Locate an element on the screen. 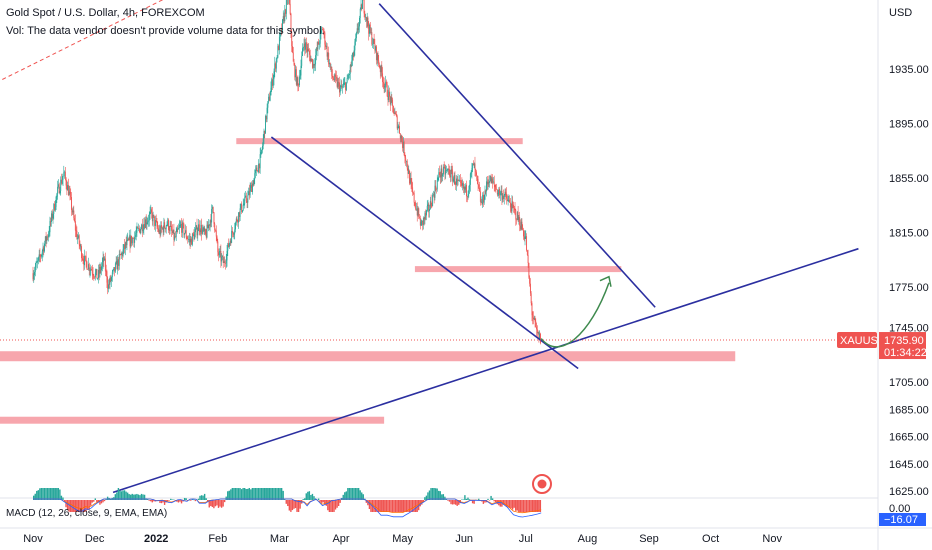  symbol-tag is located at coordinates (857, 340).